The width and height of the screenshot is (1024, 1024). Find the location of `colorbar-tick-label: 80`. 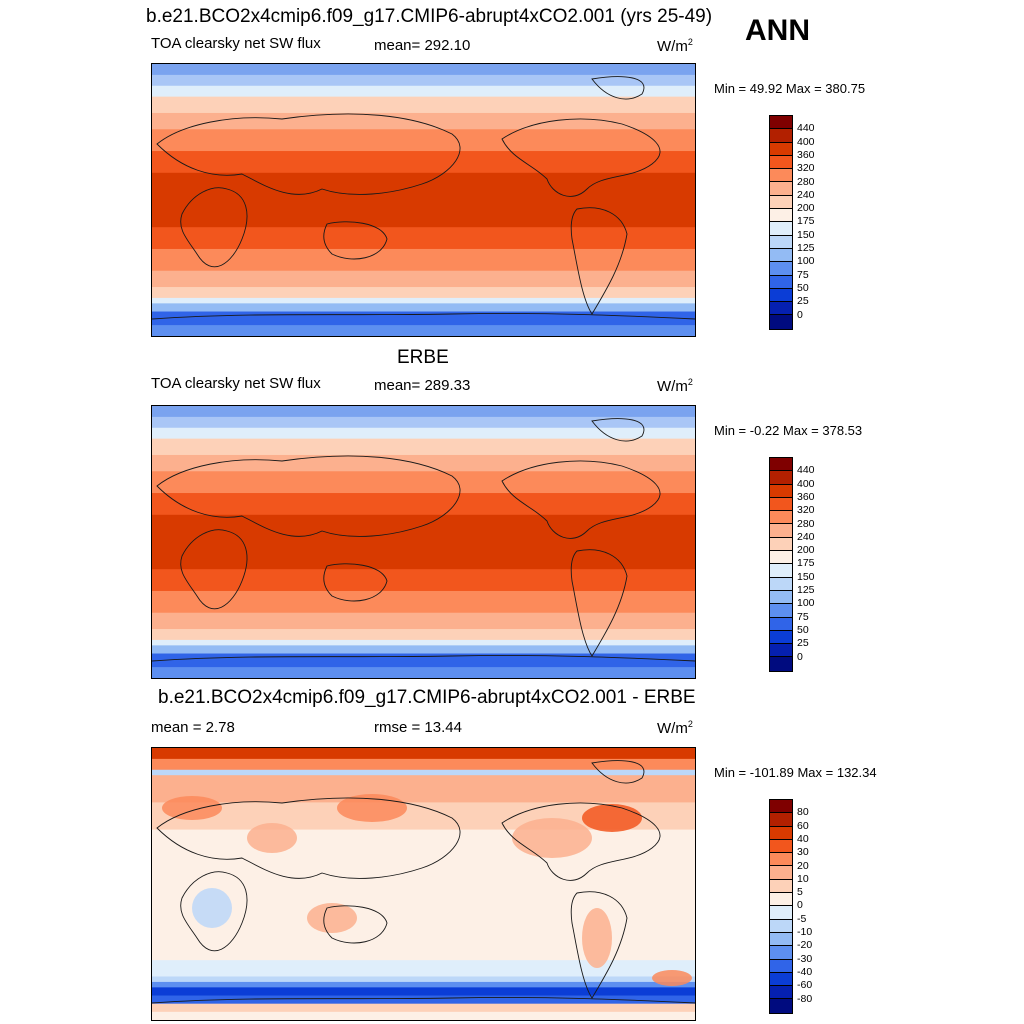

colorbar-tick-label: 80 is located at coordinates (803, 812).